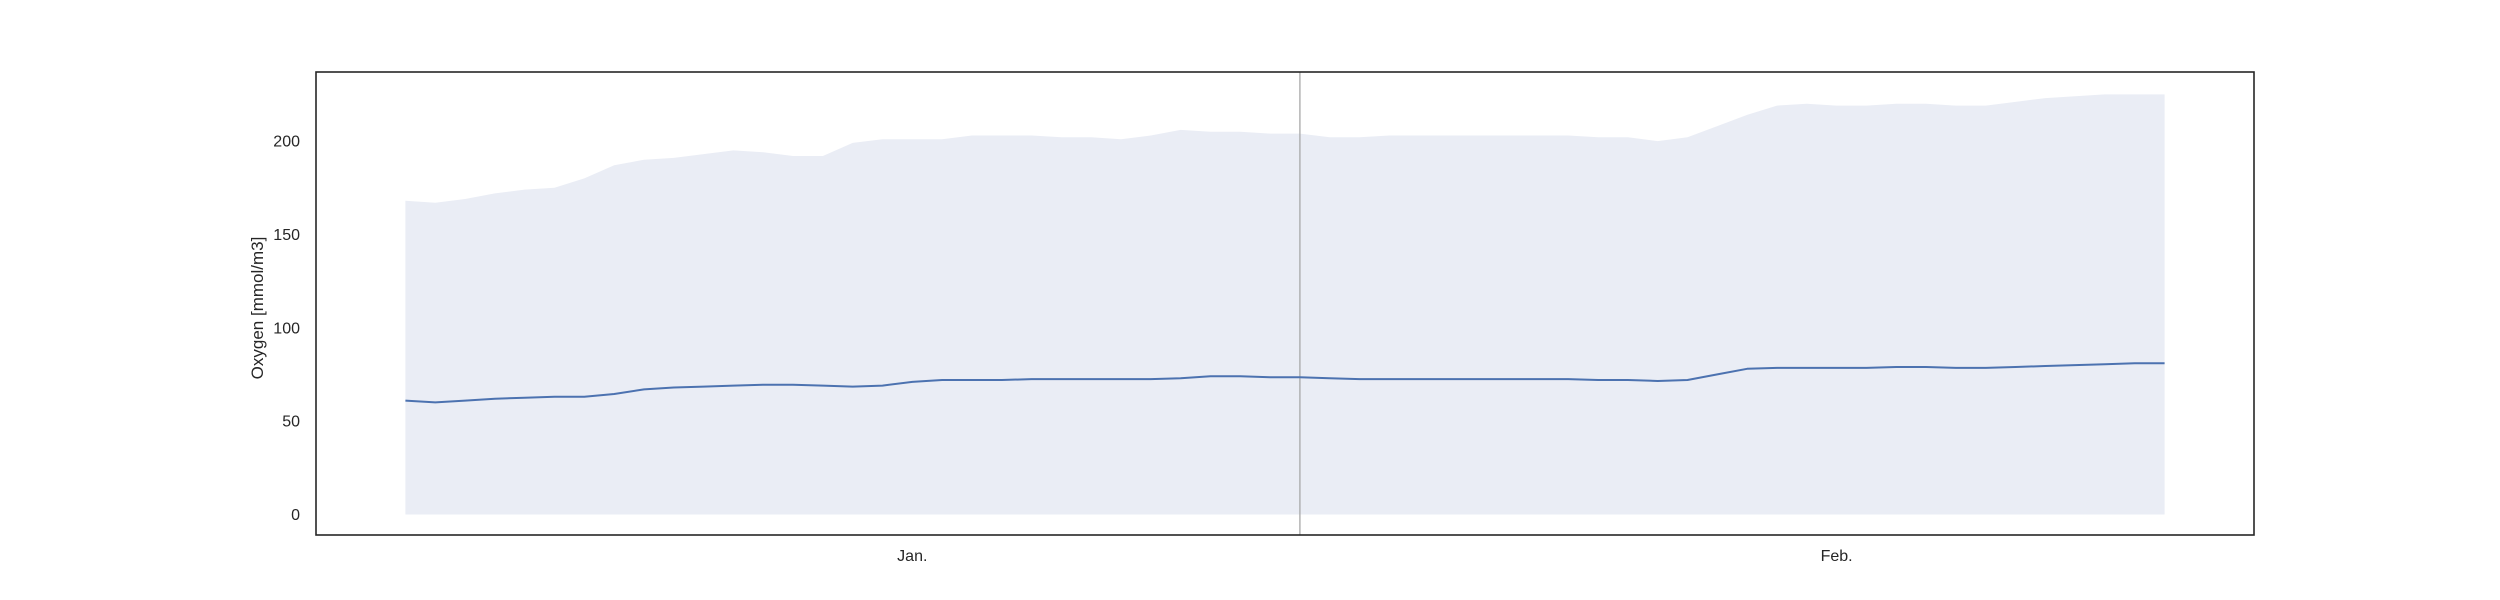 This screenshot has height=600, width=2500. What do you see at coordinates (912, 556) in the screenshot?
I see `x-tick-label: Jan.` at bounding box center [912, 556].